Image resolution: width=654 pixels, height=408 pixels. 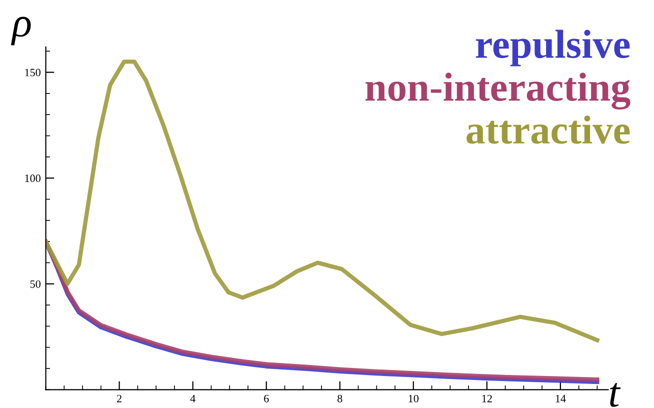 I want to click on y-axis-title: ρ, so click(x=20, y=31).